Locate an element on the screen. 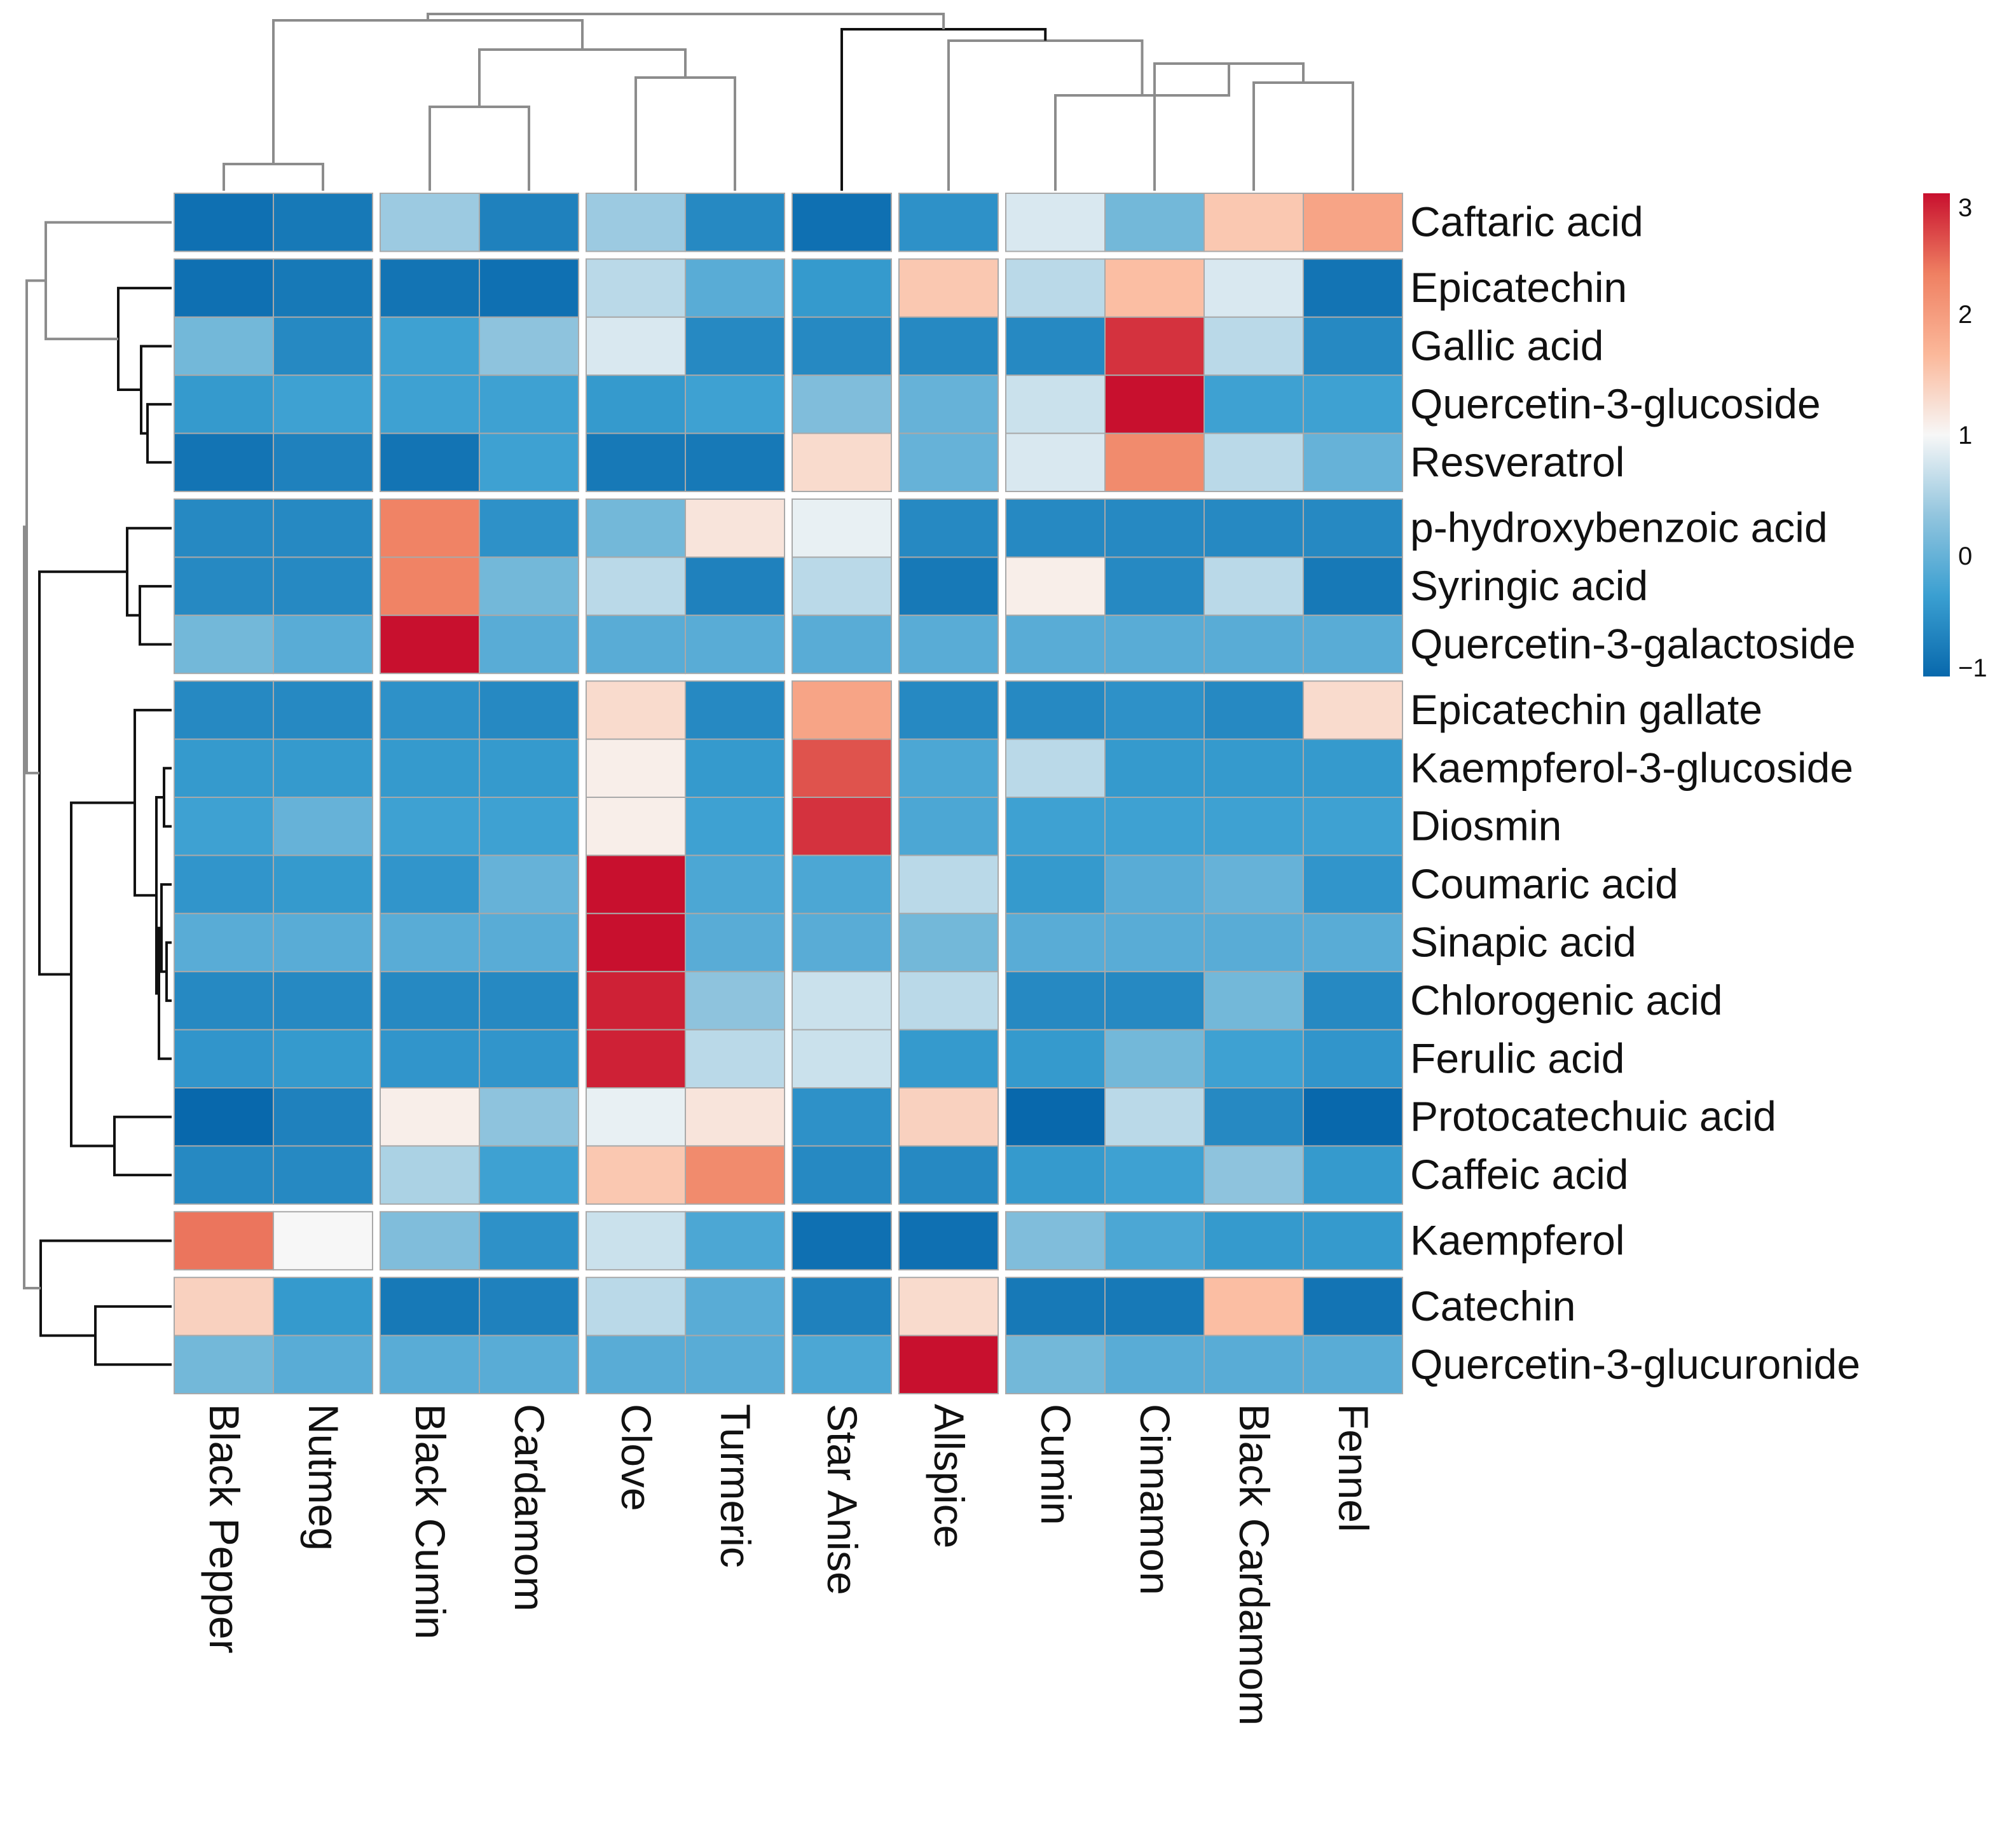  row-label: Quercetin-3-galactoside is located at coordinates (1633, 644).